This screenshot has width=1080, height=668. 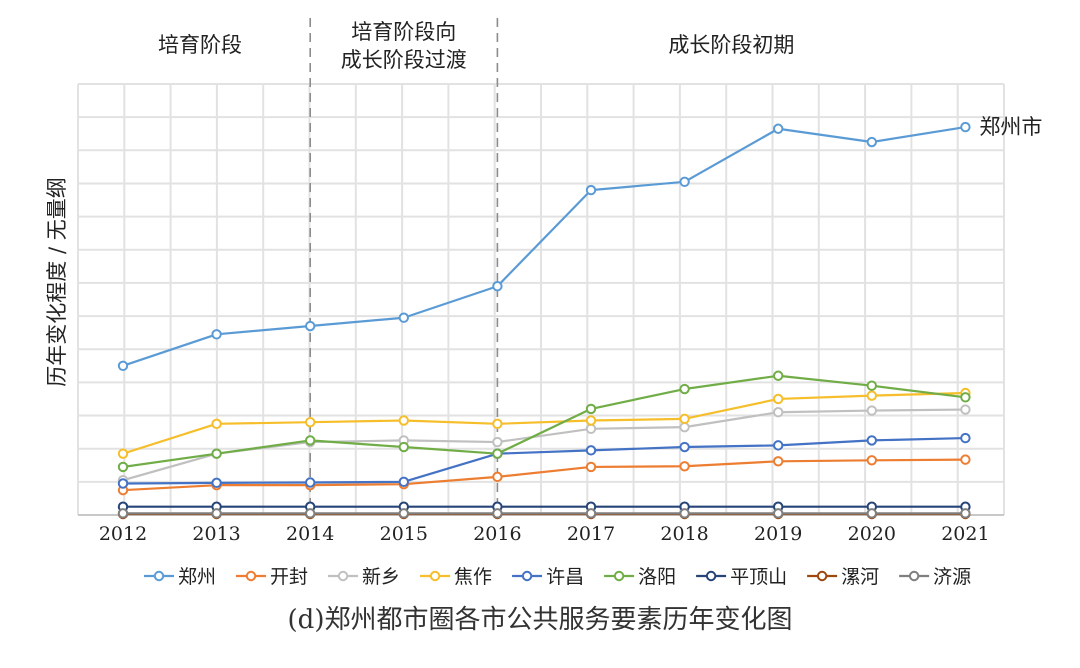 What do you see at coordinates (1010, 127) in the screenshot?
I see `zhengzhou-end-label: 郑州市` at bounding box center [1010, 127].